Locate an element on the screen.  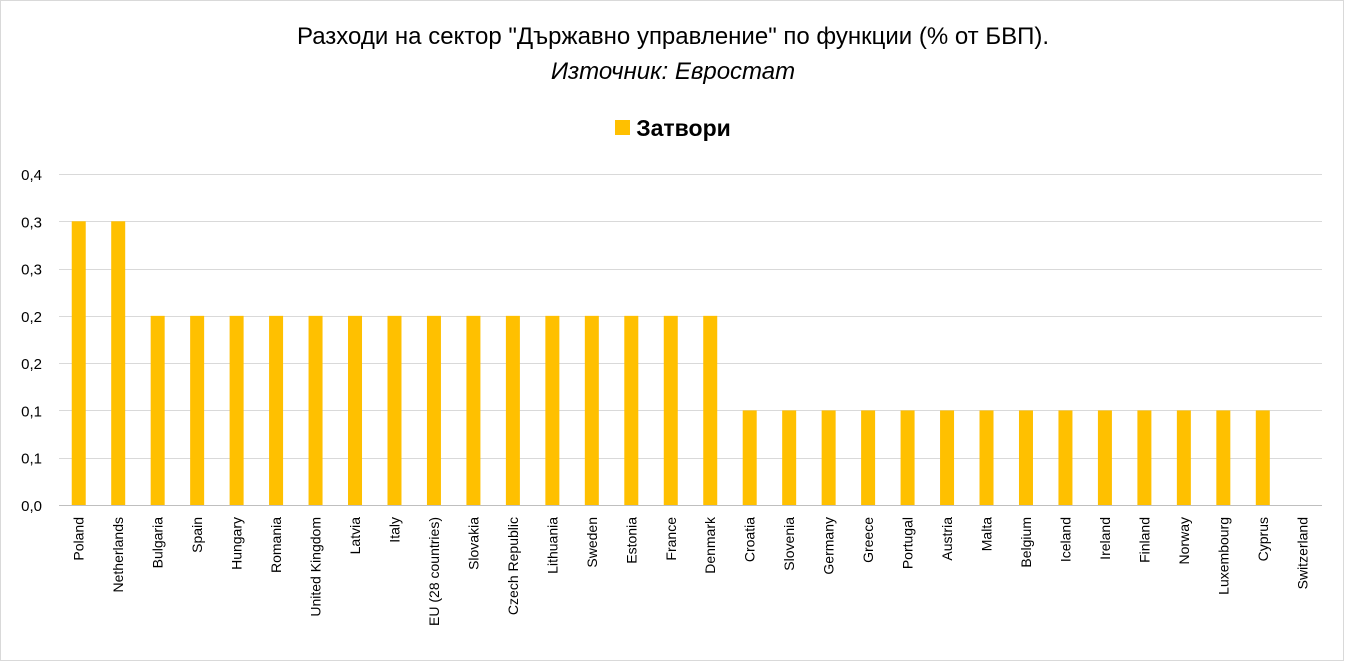
x-tick-label: Czech Republic is located at coordinates (513, 566).